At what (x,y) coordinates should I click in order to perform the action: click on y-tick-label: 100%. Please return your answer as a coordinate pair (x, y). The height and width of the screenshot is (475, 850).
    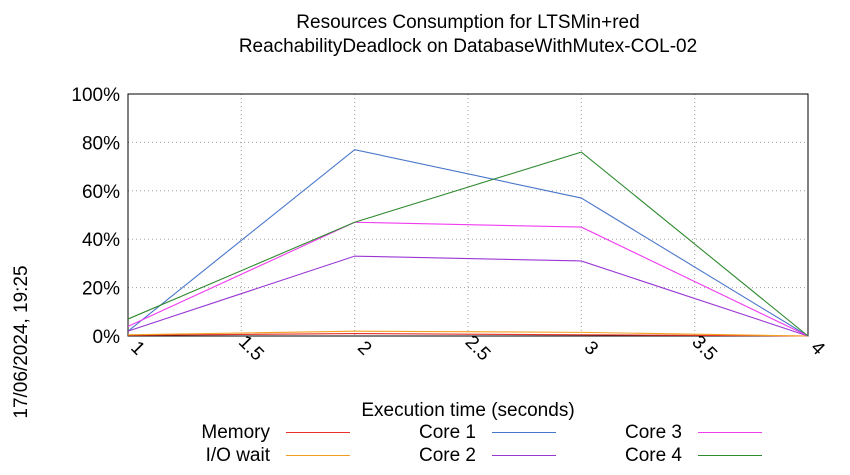
    Looking at the image, I should click on (95, 95).